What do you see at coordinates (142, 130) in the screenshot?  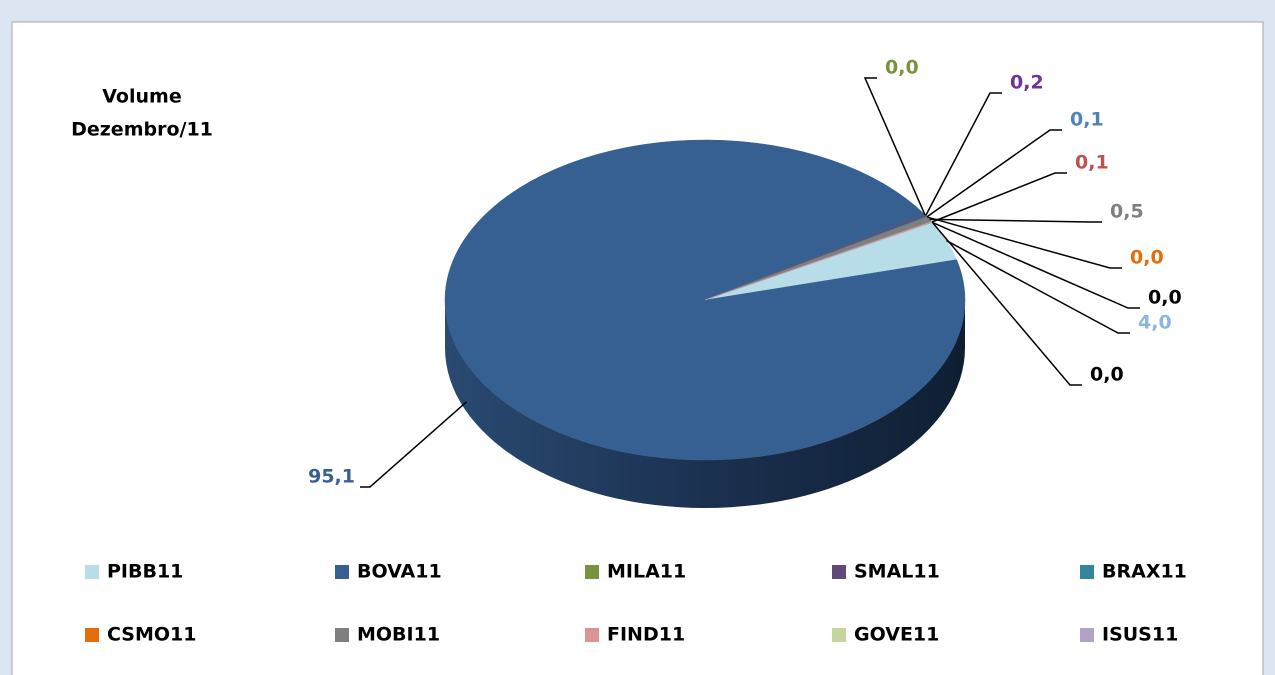 I see `chart-title: Dezembro/11` at bounding box center [142, 130].